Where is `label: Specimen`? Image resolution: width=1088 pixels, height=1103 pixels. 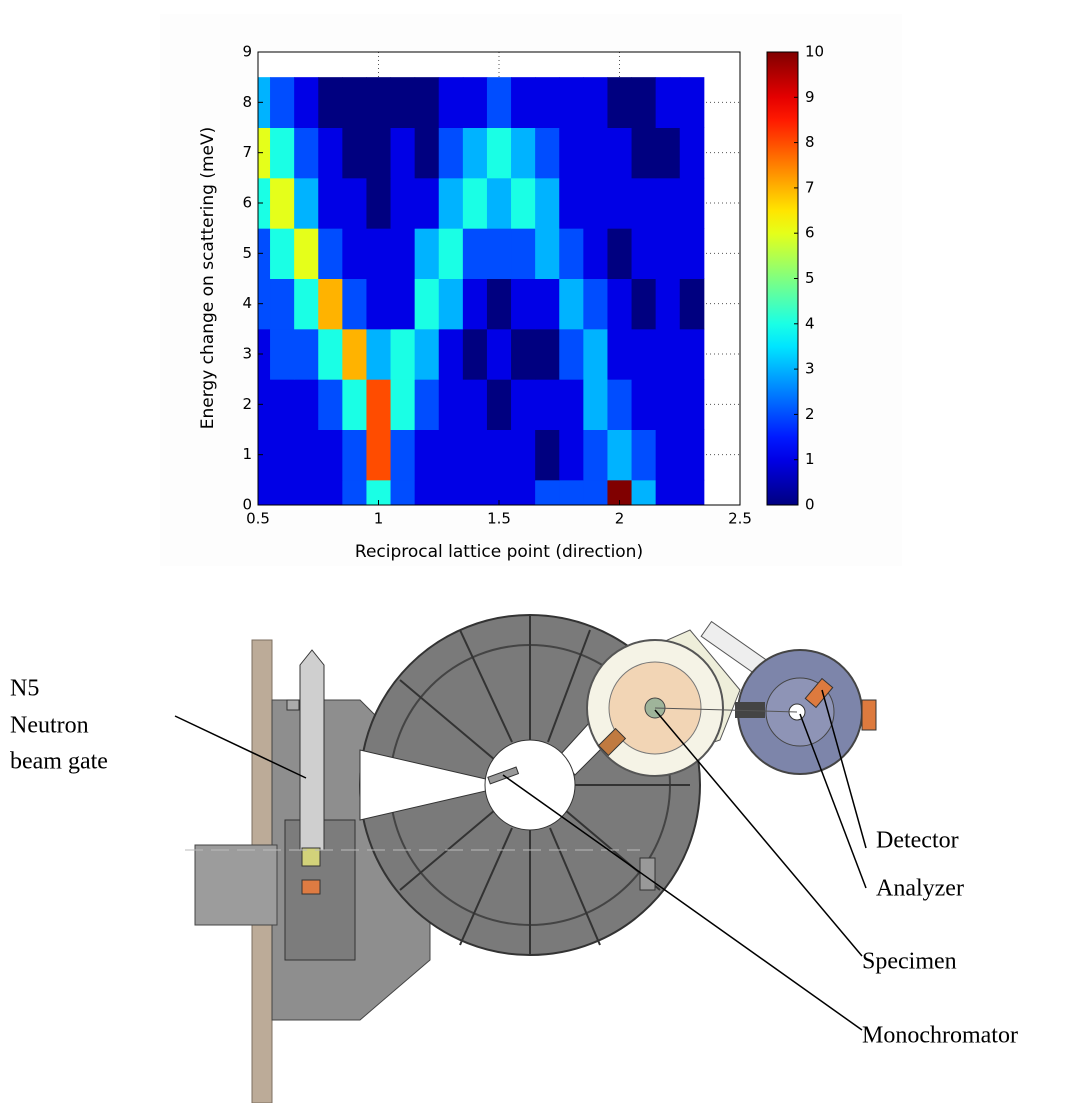
label: Specimen is located at coordinates (909, 962).